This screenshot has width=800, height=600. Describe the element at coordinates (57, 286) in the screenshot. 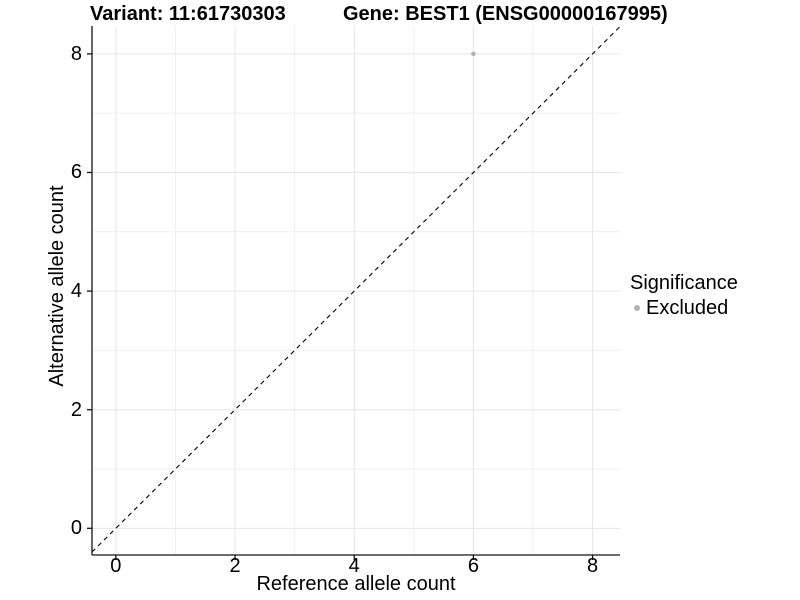

I see `y-axis-title: Alternative allele count` at that location.